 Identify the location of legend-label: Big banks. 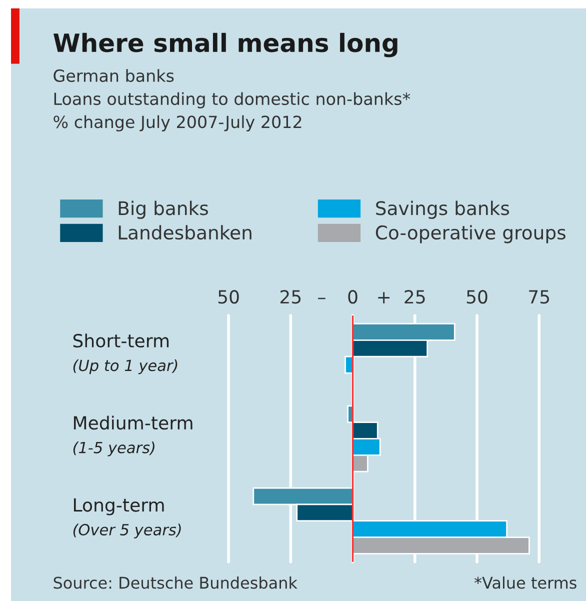
(163, 209).